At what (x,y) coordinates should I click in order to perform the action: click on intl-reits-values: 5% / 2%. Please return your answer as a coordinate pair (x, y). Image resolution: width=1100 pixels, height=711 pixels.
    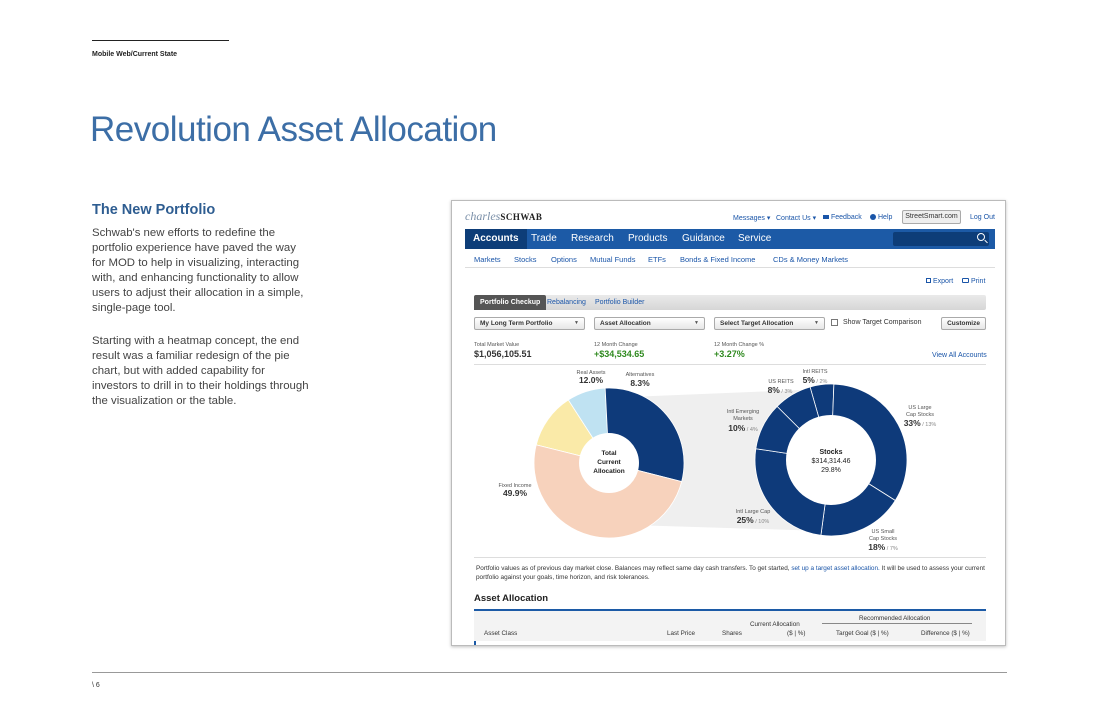
    Looking at the image, I should click on (815, 380).